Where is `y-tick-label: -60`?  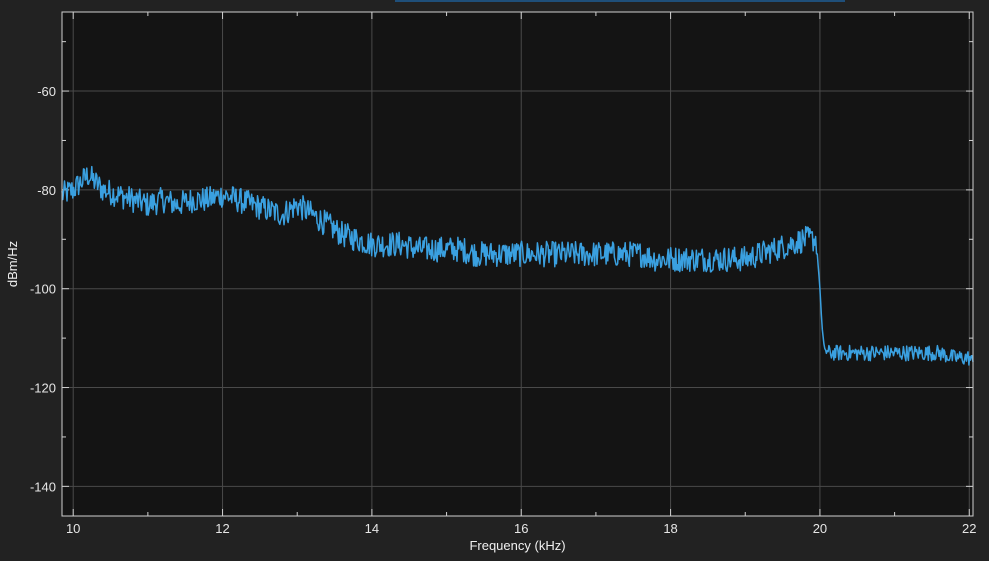
y-tick-label: -60 is located at coordinates (46, 91).